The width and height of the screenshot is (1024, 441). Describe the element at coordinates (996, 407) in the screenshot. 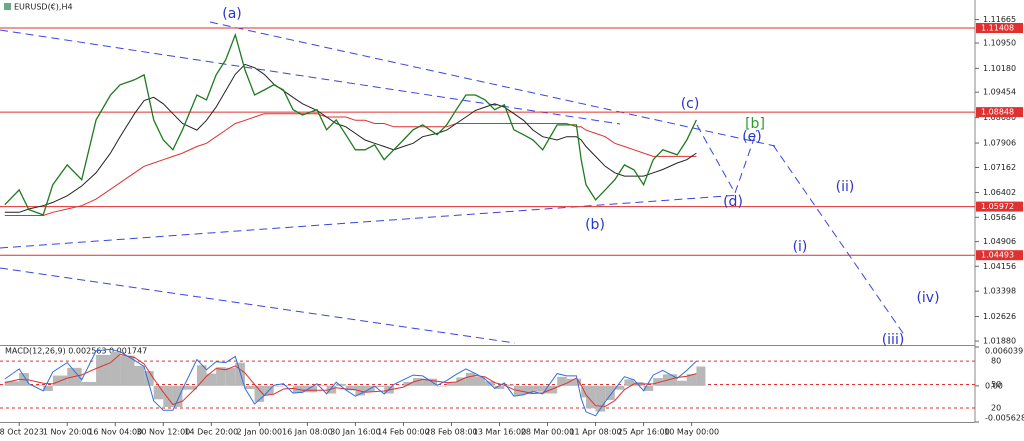

I see `y2-tick-label: 20` at that location.